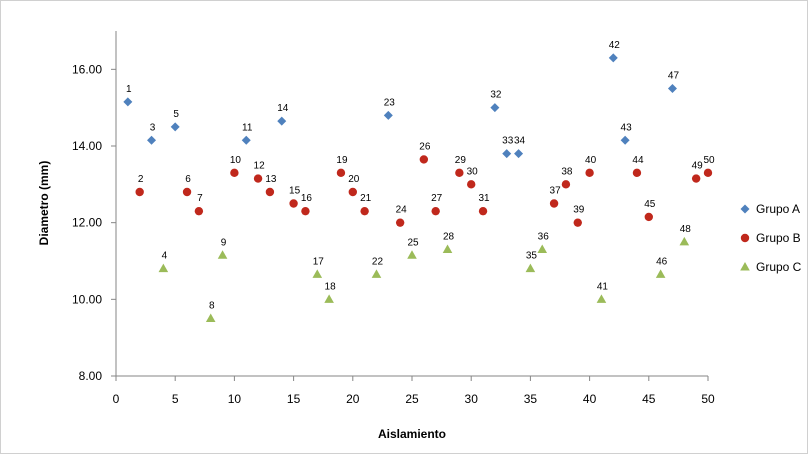 This screenshot has height=460, width=809. I want to click on point-label: 28, so click(449, 237).